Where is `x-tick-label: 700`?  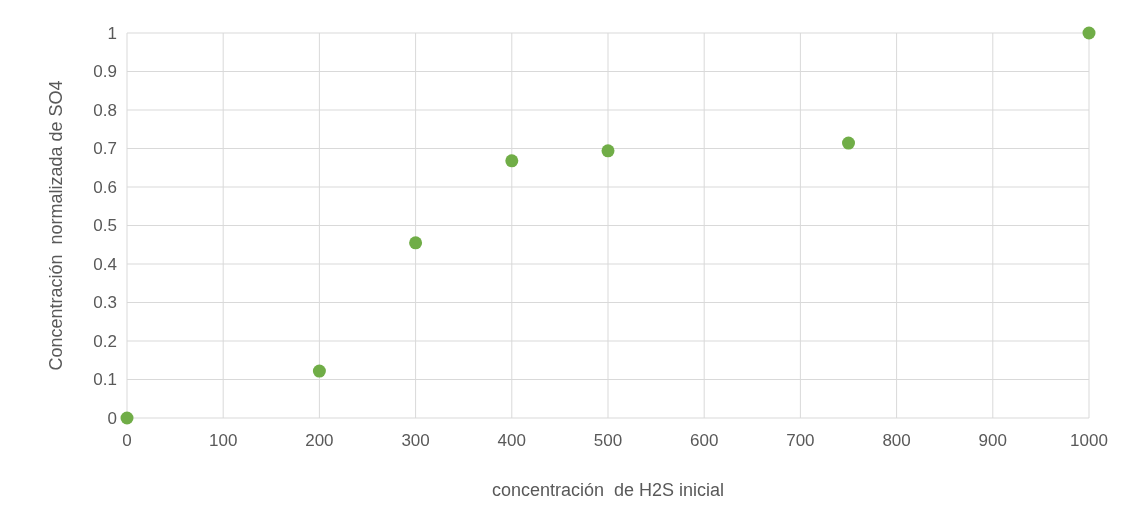 x-tick-label: 700 is located at coordinates (800, 440).